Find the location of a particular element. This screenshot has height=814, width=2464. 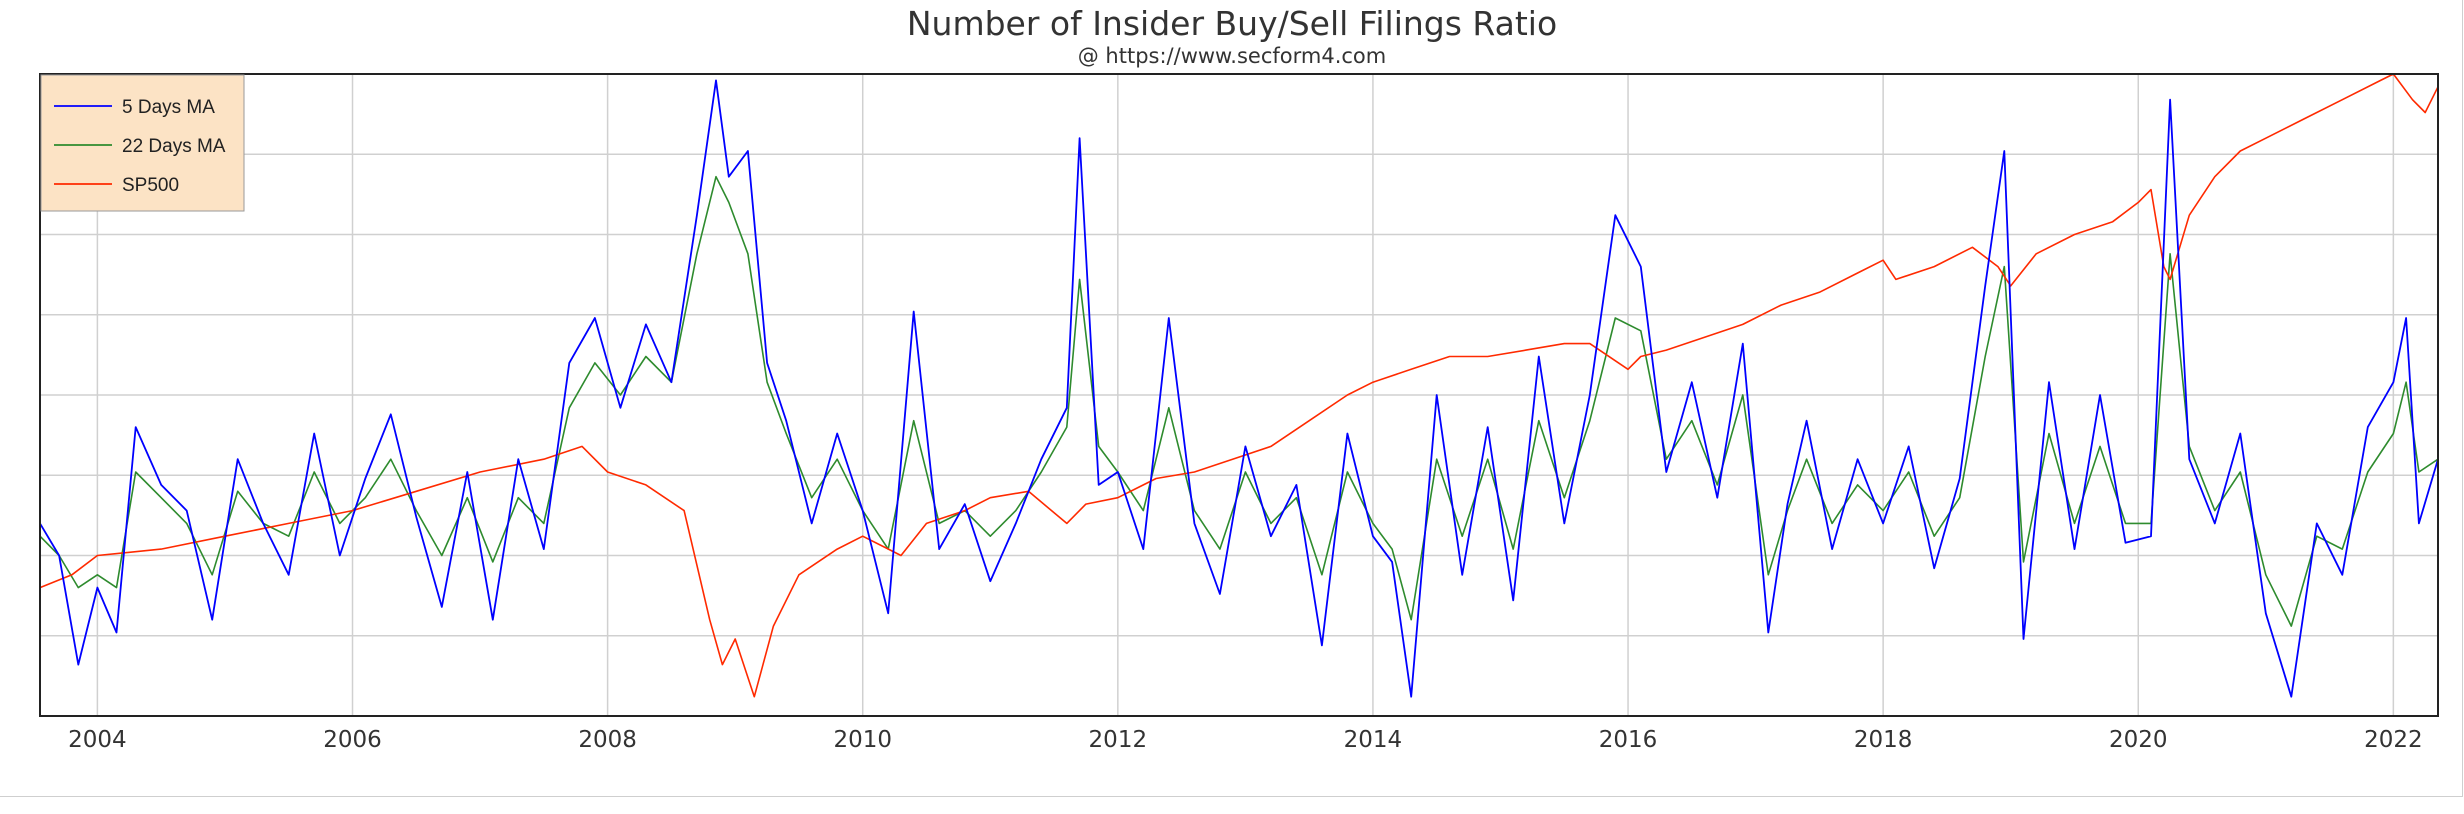

x-tick-label: 2018 is located at coordinates (1883, 740).